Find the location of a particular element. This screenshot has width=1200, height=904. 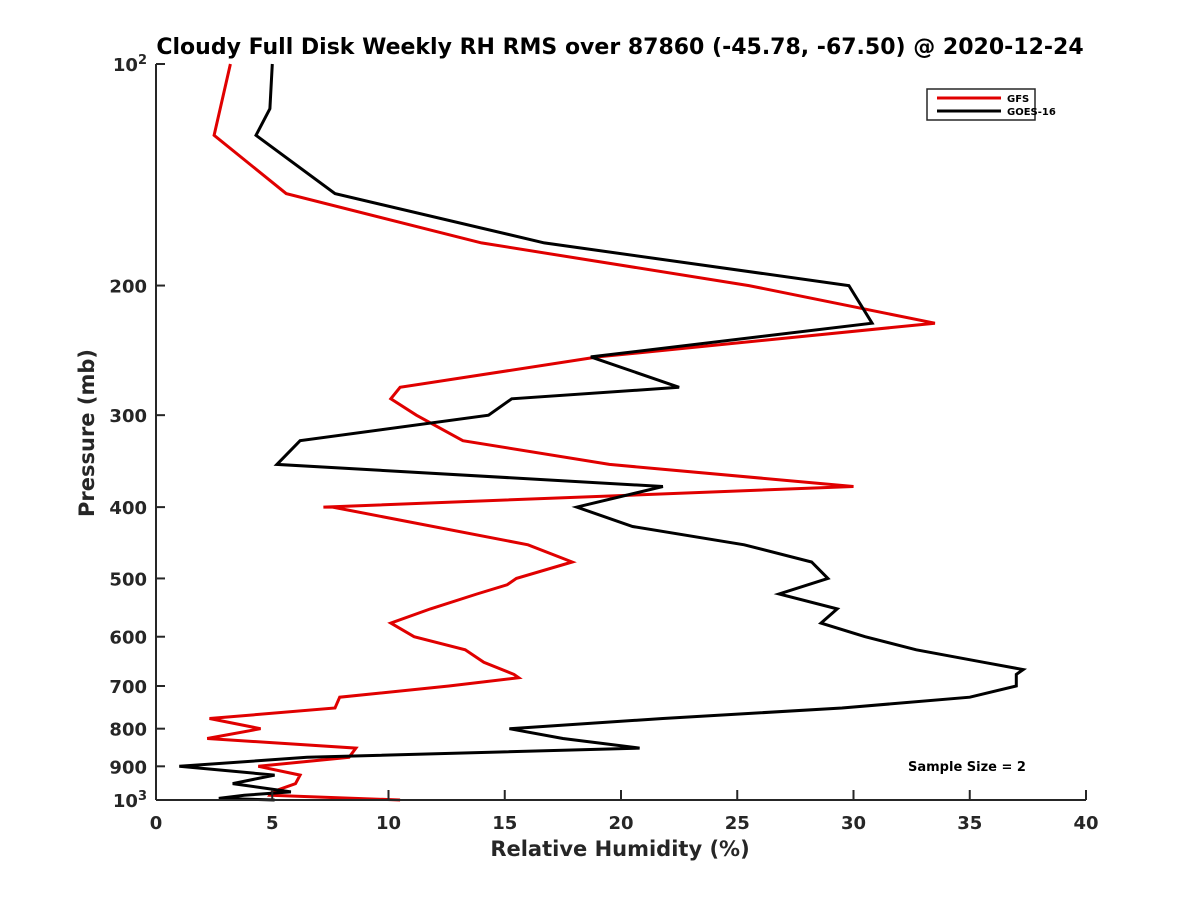

y-tick-label: 300 is located at coordinates (128, 416).